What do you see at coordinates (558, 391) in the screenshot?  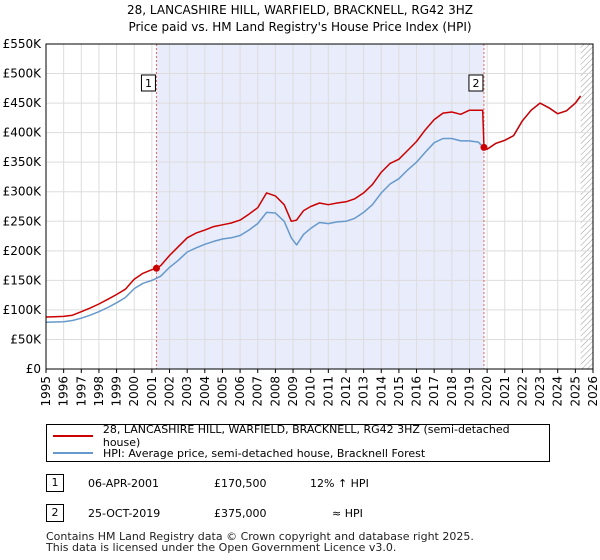 I see `x-tick-label: 2024` at bounding box center [558, 391].